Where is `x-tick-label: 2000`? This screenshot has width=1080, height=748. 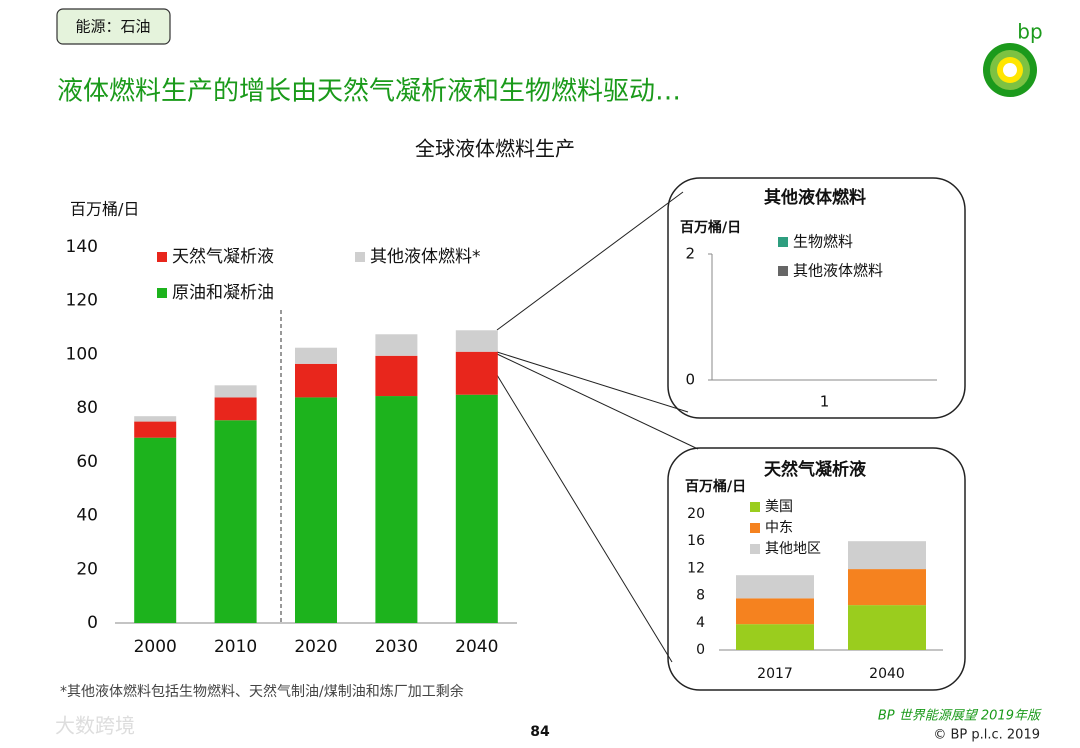 x-tick-label: 2000 is located at coordinates (155, 647).